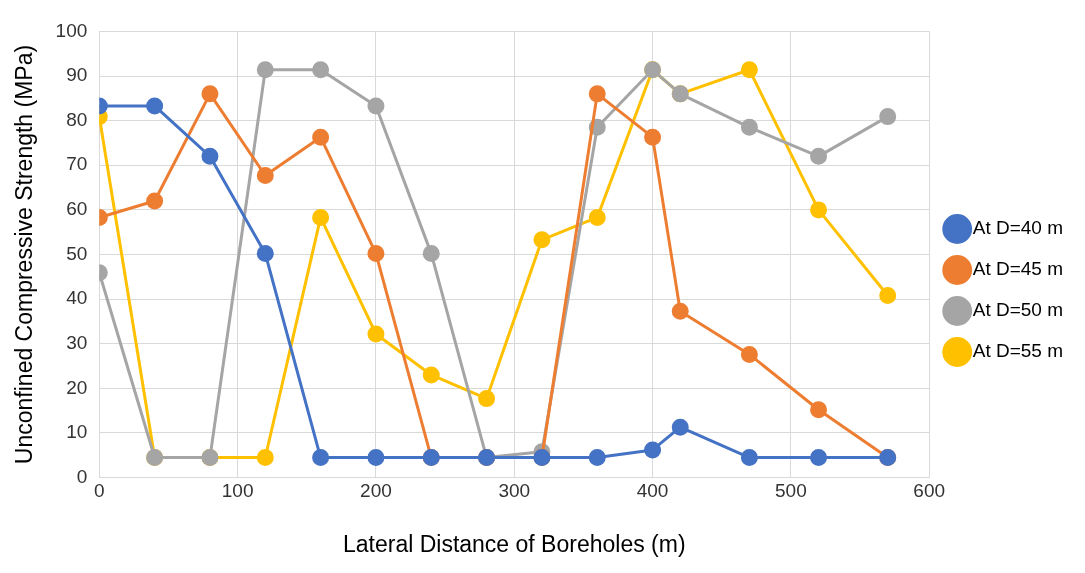 The image size is (1085, 573). What do you see at coordinates (82, 476) in the screenshot?
I see `y-tick-label: 0` at bounding box center [82, 476].